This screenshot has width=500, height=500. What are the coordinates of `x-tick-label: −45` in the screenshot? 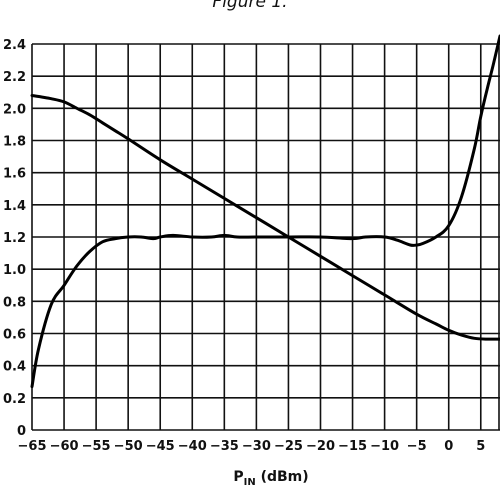 It's located at (160, 446).